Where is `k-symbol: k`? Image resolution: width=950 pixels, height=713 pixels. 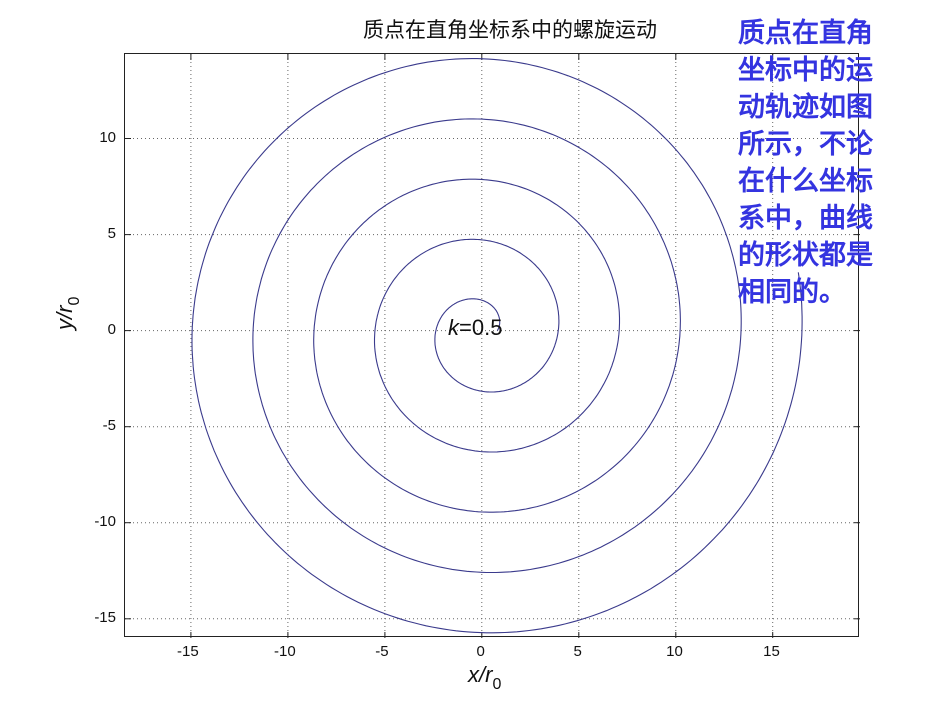 k-symbol: k is located at coordinates (453, 327).